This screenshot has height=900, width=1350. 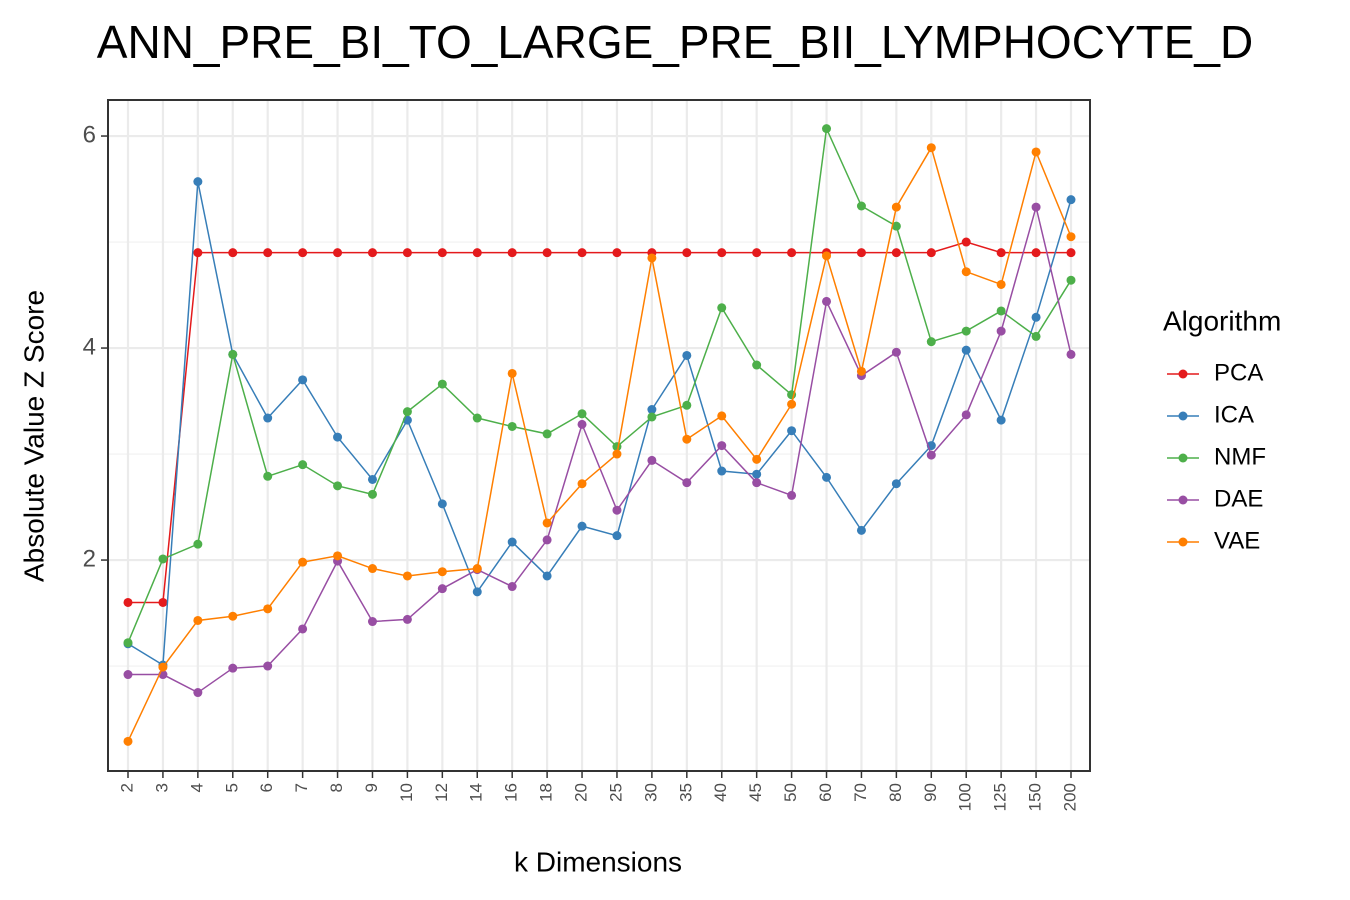 I want to click on x-tick-label: 6, so click(x=266, y=787).